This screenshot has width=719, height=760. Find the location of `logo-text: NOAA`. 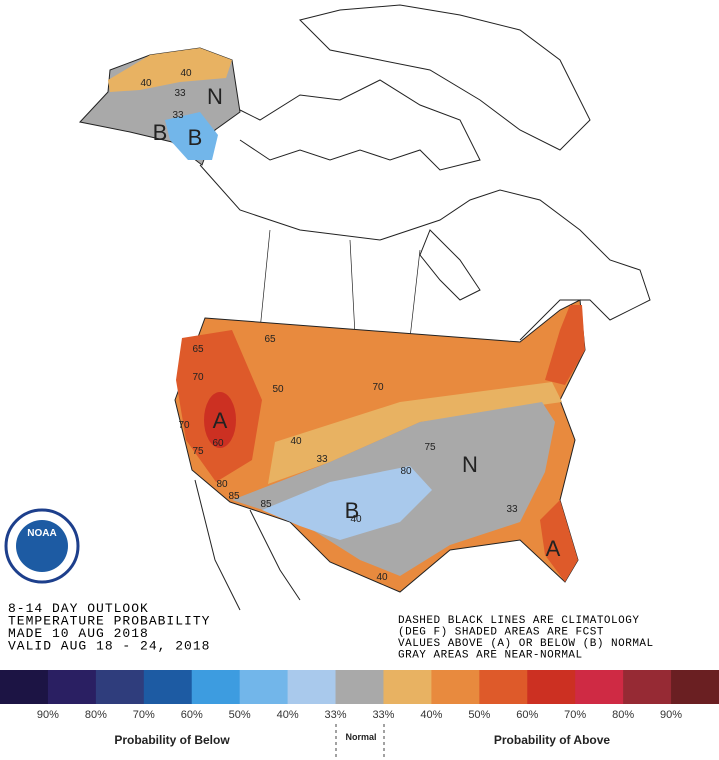

logo-text: NOAA is located at coordinates (41, 533).